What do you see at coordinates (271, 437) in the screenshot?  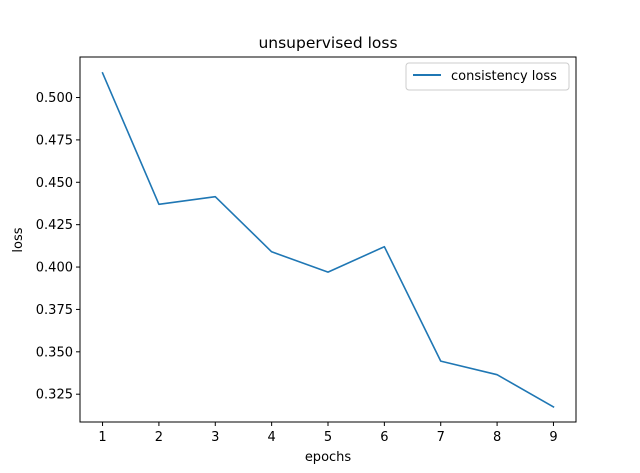 I see `x-tick-label: 4` at bounding box center [271, 437].